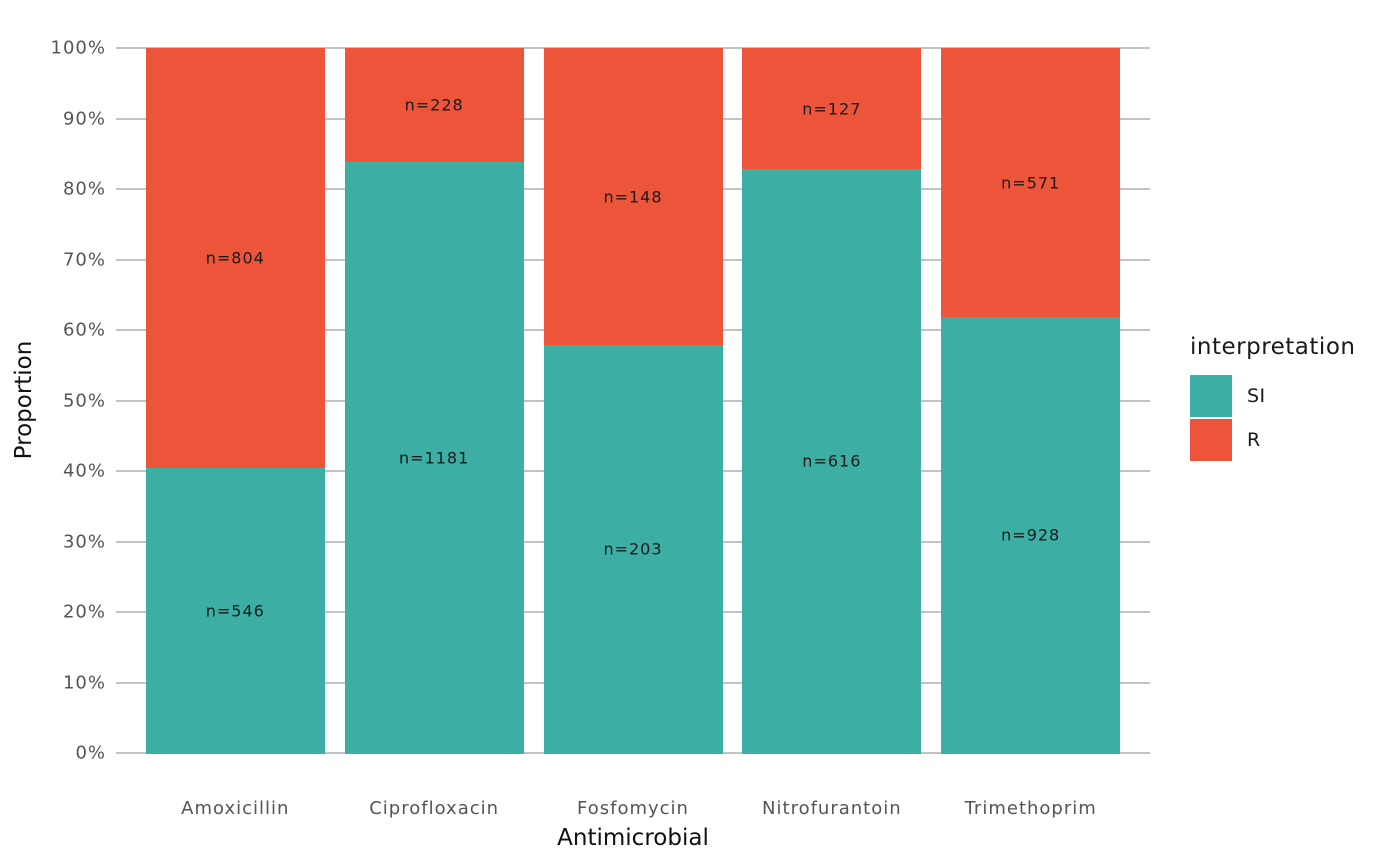  I want to click on bar-segment-si-trimethoprim, so click(1030, 535).